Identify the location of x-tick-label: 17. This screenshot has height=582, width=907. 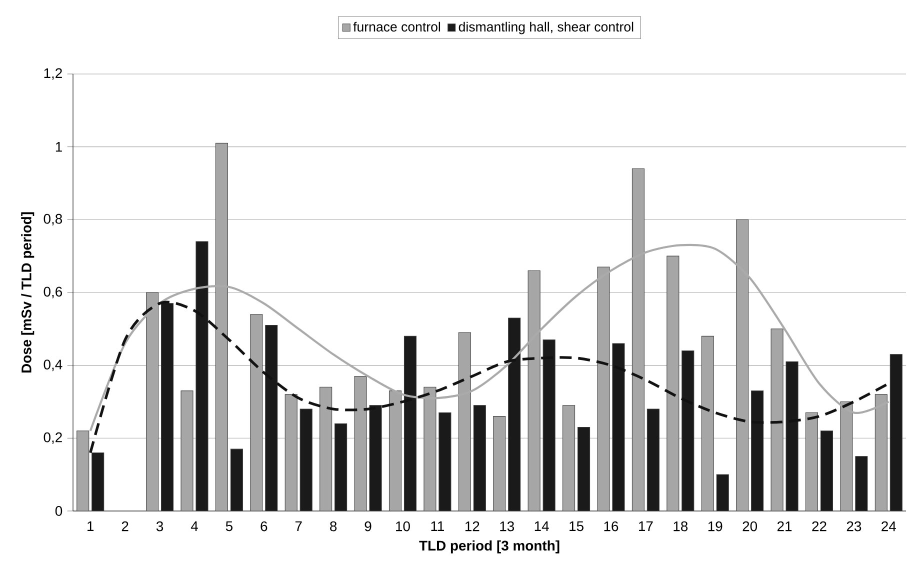
(646, 526).